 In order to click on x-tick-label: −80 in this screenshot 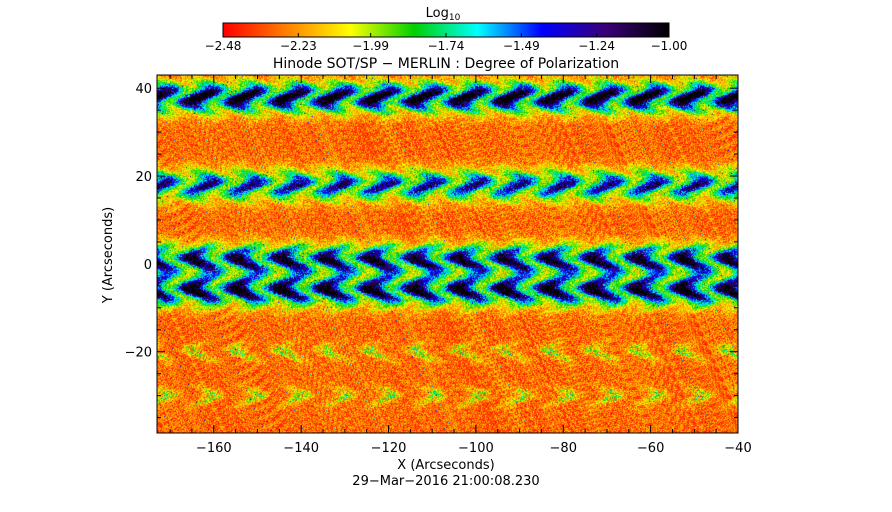, I will do `click(563, 448)`.